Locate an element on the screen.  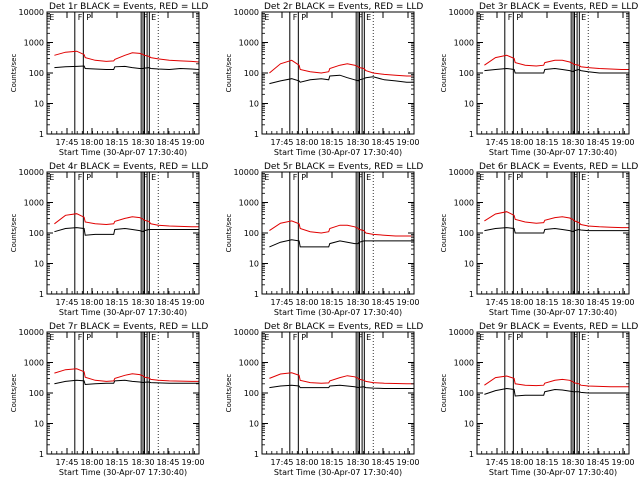
panel-title: Det 2r BLACK = Events, RED = LLD is located at coordinates (343, 7).